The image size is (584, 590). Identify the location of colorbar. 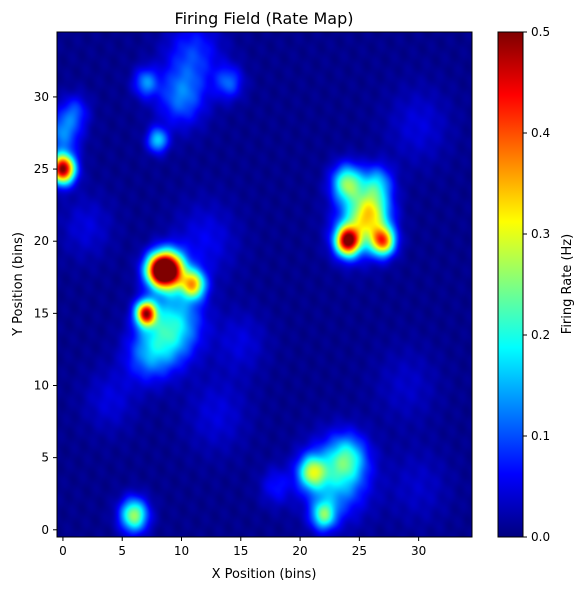
(510, 284).